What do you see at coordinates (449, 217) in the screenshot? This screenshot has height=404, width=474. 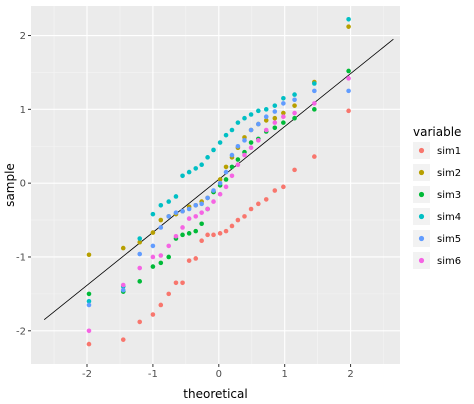 I see `legend-label-sim4: sim4` at bounding box center [449, 217].